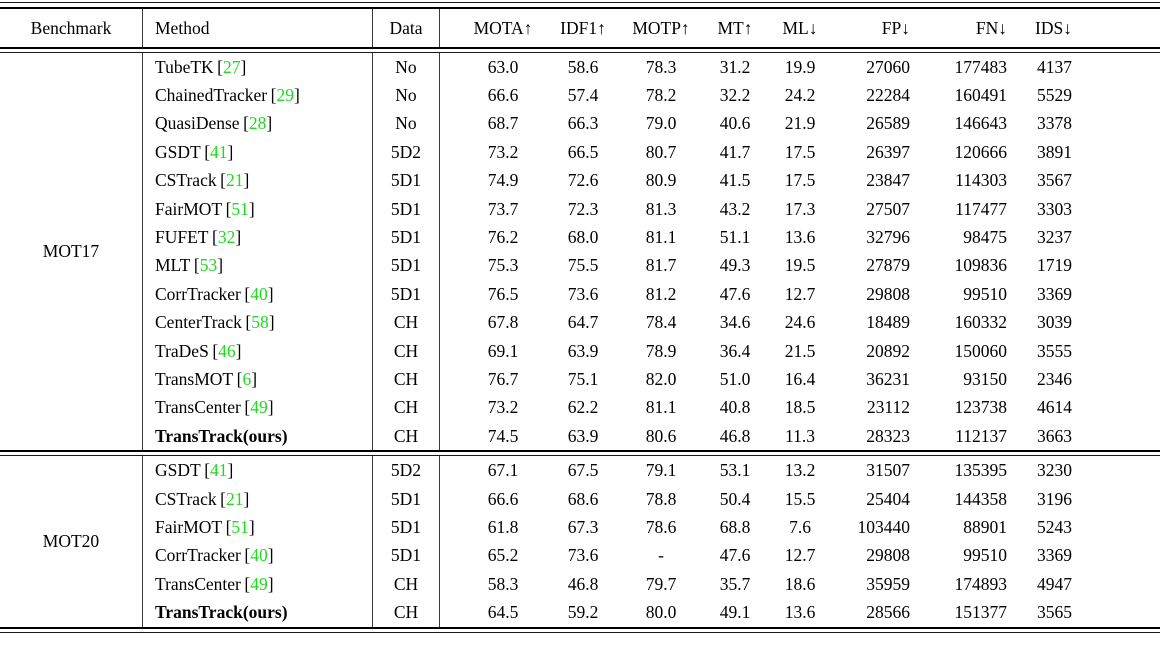 Image resolution: width=1160 pixels, height=648 pixels. Describe the element at coordinates (735, 66) in the screenshot. I see `cell-mt: 31.2` at that location.